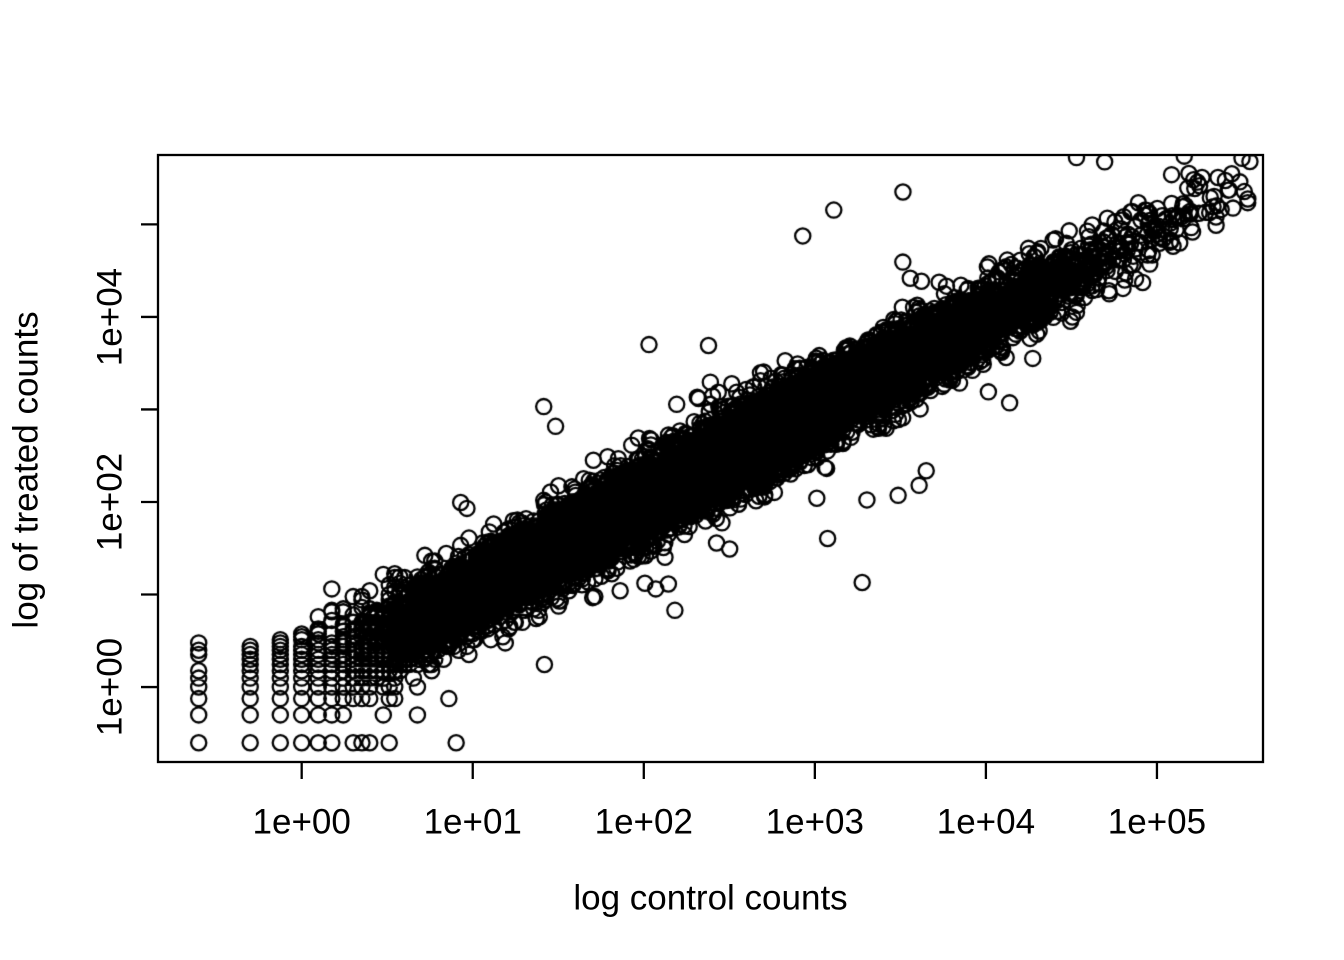 The height and width of the screenshot is (960, 1344). What do you see at coordinates (110, 317) in the screenshot?
I see `y-tick-label: 1e+04` at bounding box center [110, 317].